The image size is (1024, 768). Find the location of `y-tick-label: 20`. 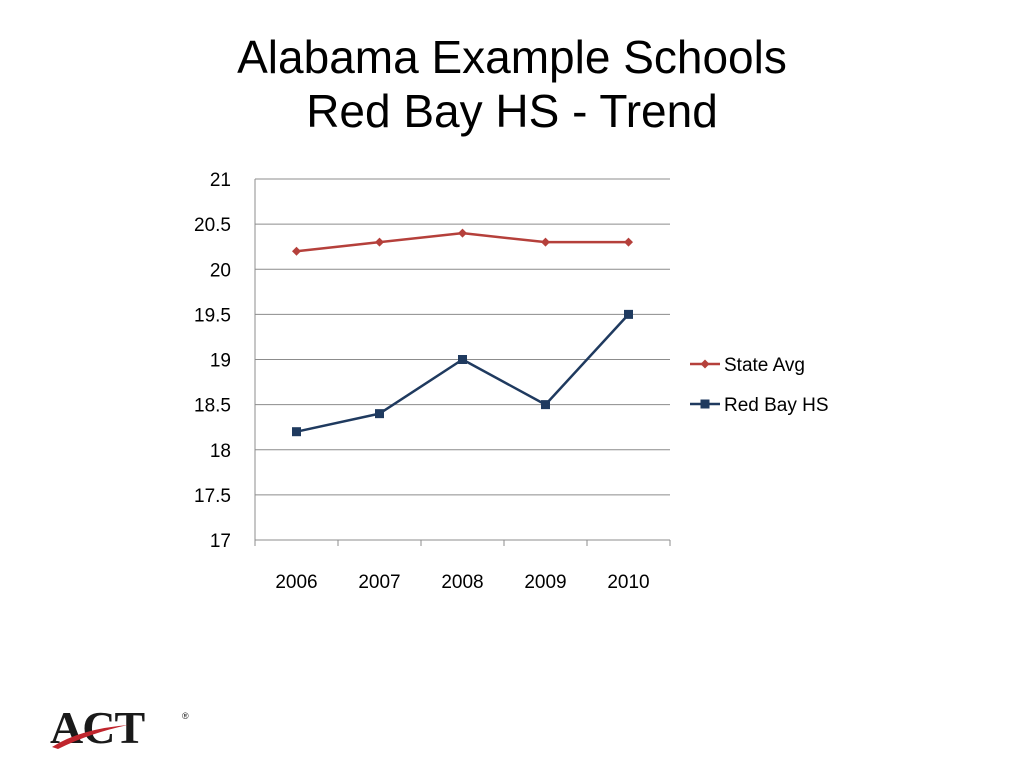

y-tick-label: 20 is located at coordinates (220, 270).